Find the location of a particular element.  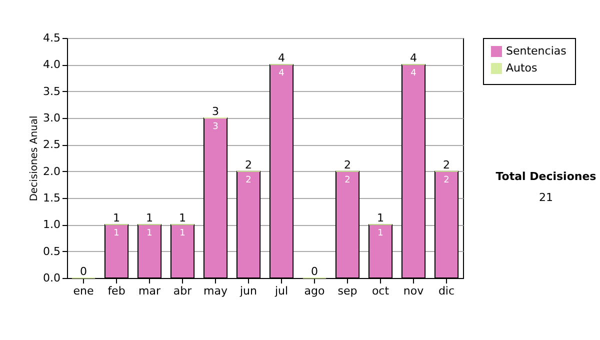

y-axis-title: Decisiones Anual is located at coordinates (34, 159).